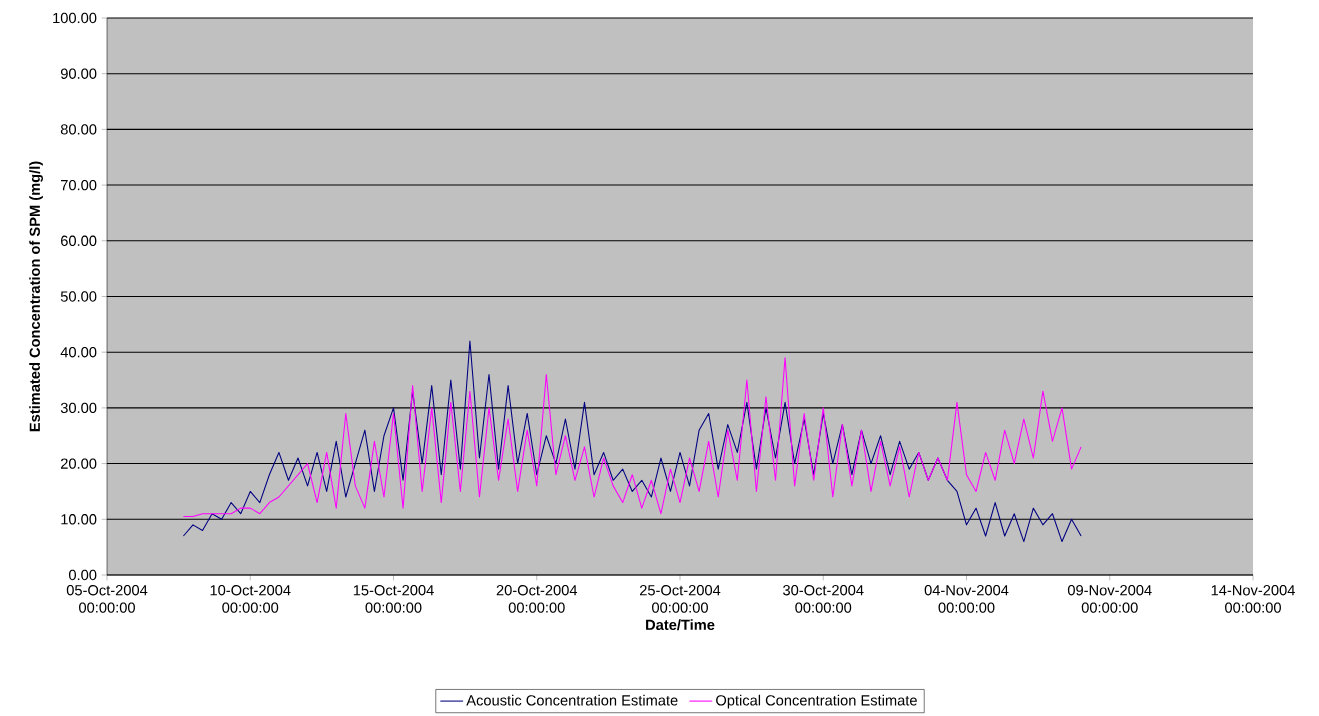  I want to click on y-tick-label: 50.00, so click(78, 296).